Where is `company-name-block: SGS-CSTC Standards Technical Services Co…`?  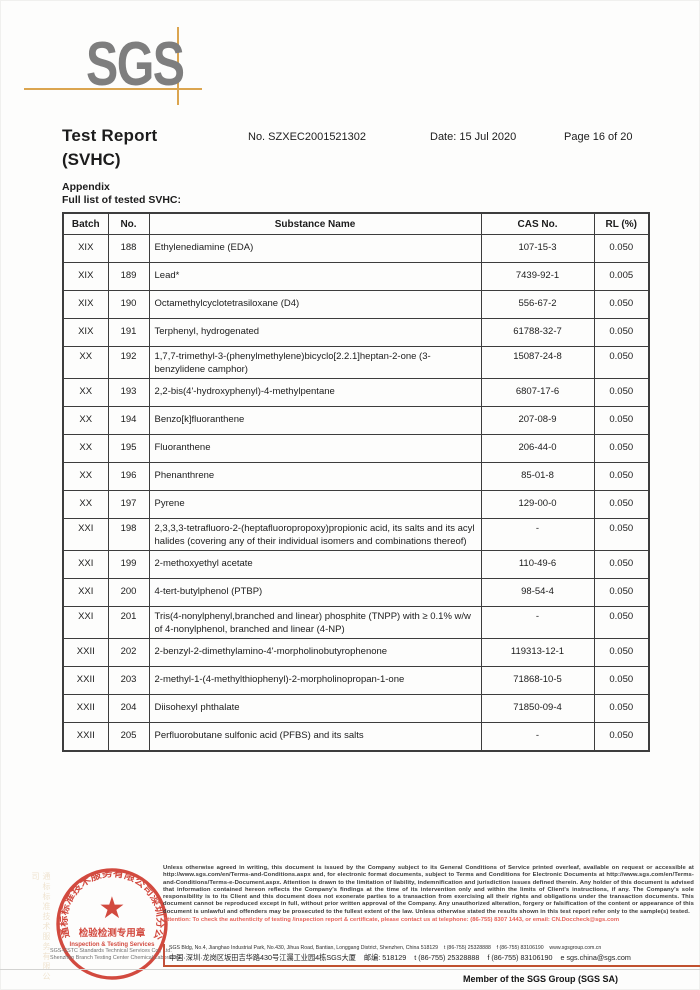 company-name-block: SGS-CSTC Standards Technical Services Co… is located at coordinates (116, 955).